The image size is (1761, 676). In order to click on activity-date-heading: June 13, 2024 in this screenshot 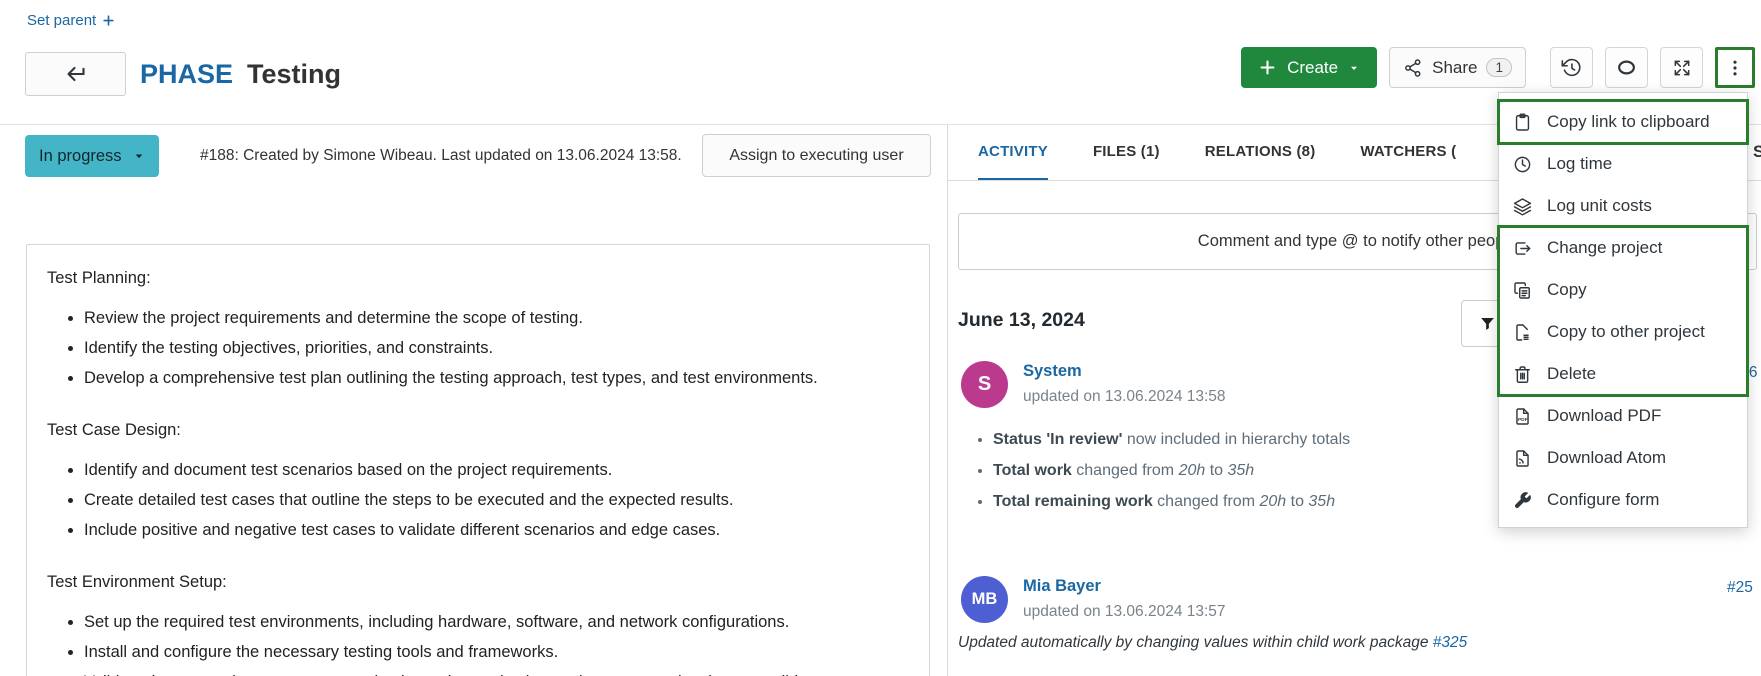, I will do `click(1021, 320)`.